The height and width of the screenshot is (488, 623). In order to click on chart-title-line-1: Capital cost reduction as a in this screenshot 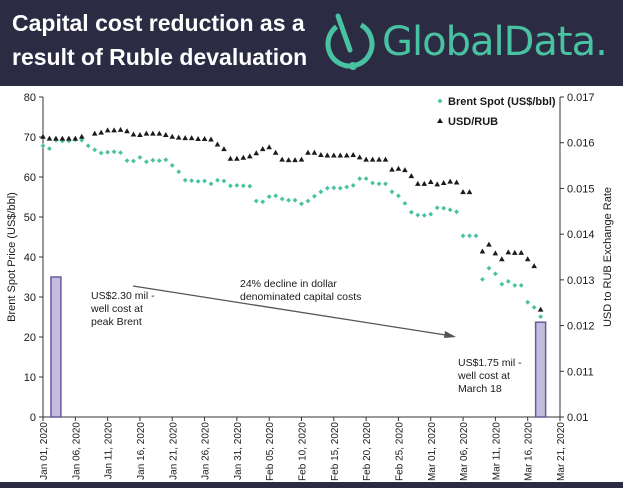, I will do `click(158, 23)`.